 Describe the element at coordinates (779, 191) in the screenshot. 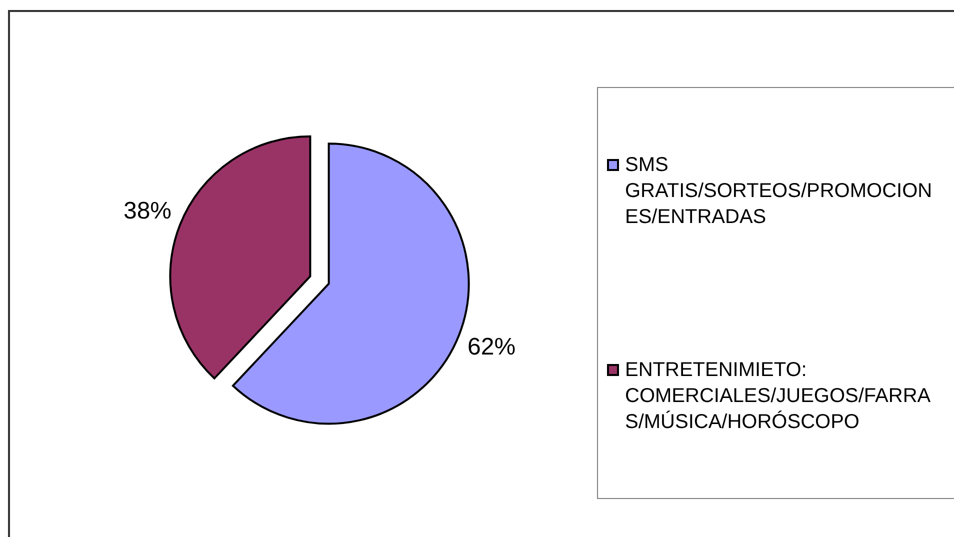

I see `legend-label: SMS GRATIS/SORTEOS/PROMOCIONES/ENTRADAS` at that location.